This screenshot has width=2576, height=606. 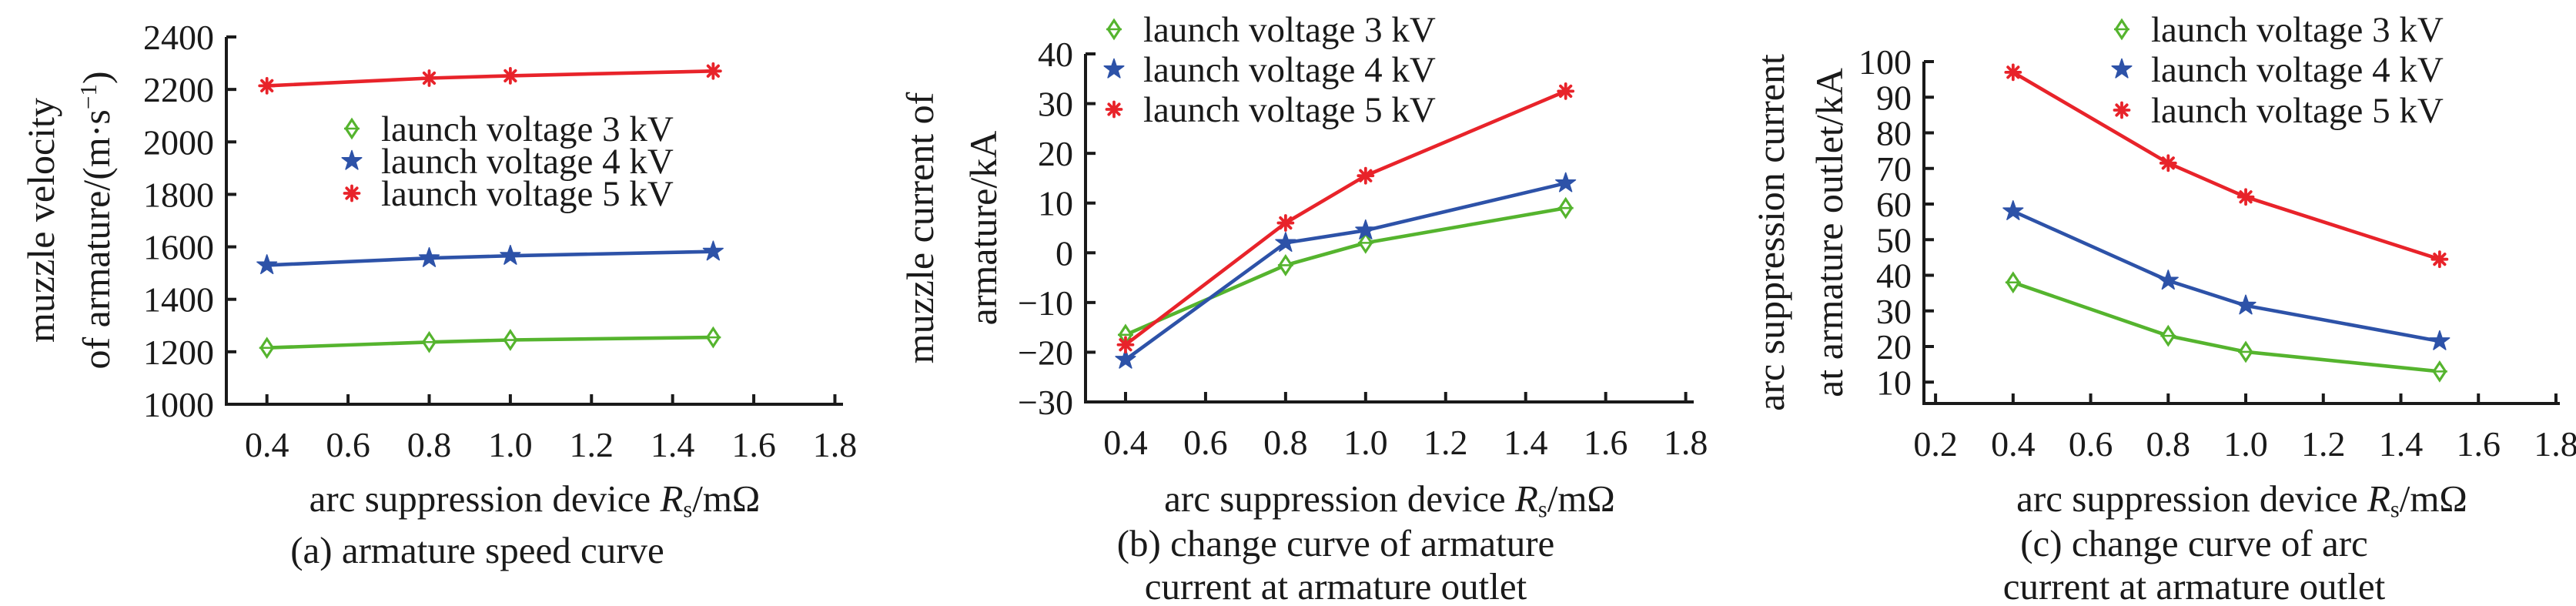 What do you see at coordinates (179, 142) in the screenshot?
I see `y-tick-label: 2000` at bounding box center [179, 142].